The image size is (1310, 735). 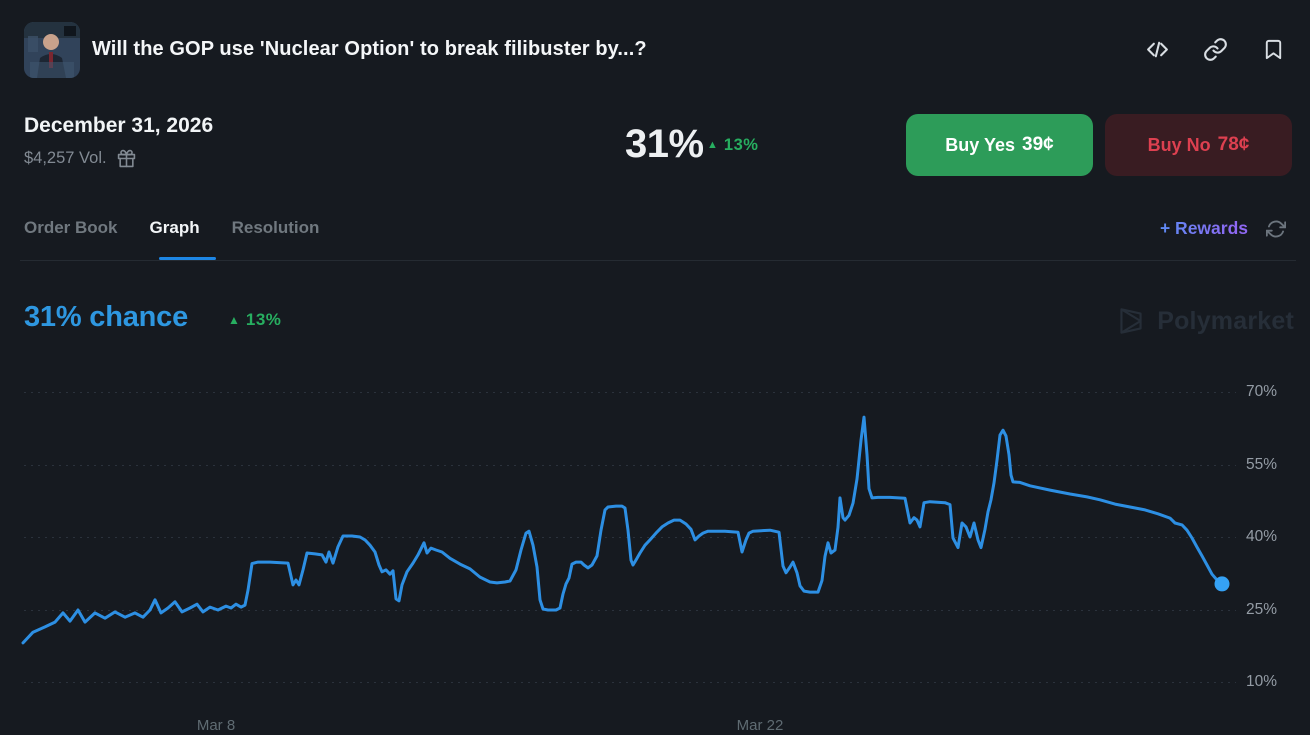 I want to click on refresh-icon, so click(x=1276, y=229).